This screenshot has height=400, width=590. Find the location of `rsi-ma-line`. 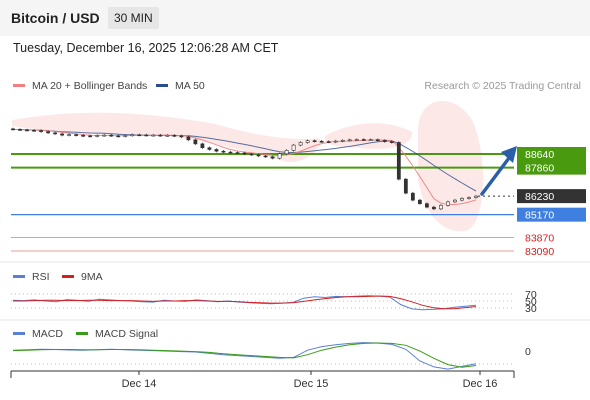

rsi-ma-line is located at coordinates (245, 302).